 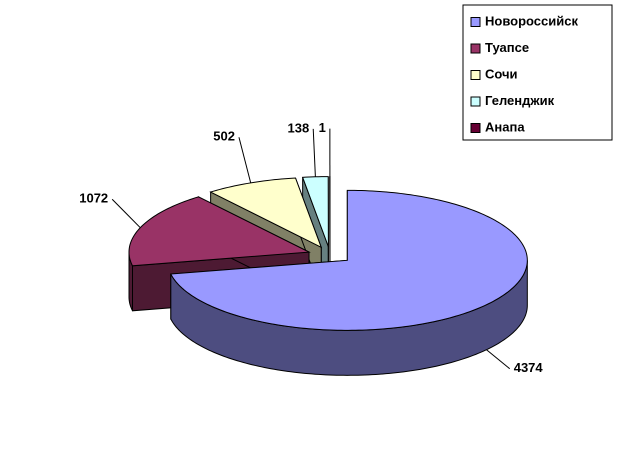 What do you see at coordinates (299, 127) in the screenshot?
I see `data-label: 138` at bounding box center [299, 127].